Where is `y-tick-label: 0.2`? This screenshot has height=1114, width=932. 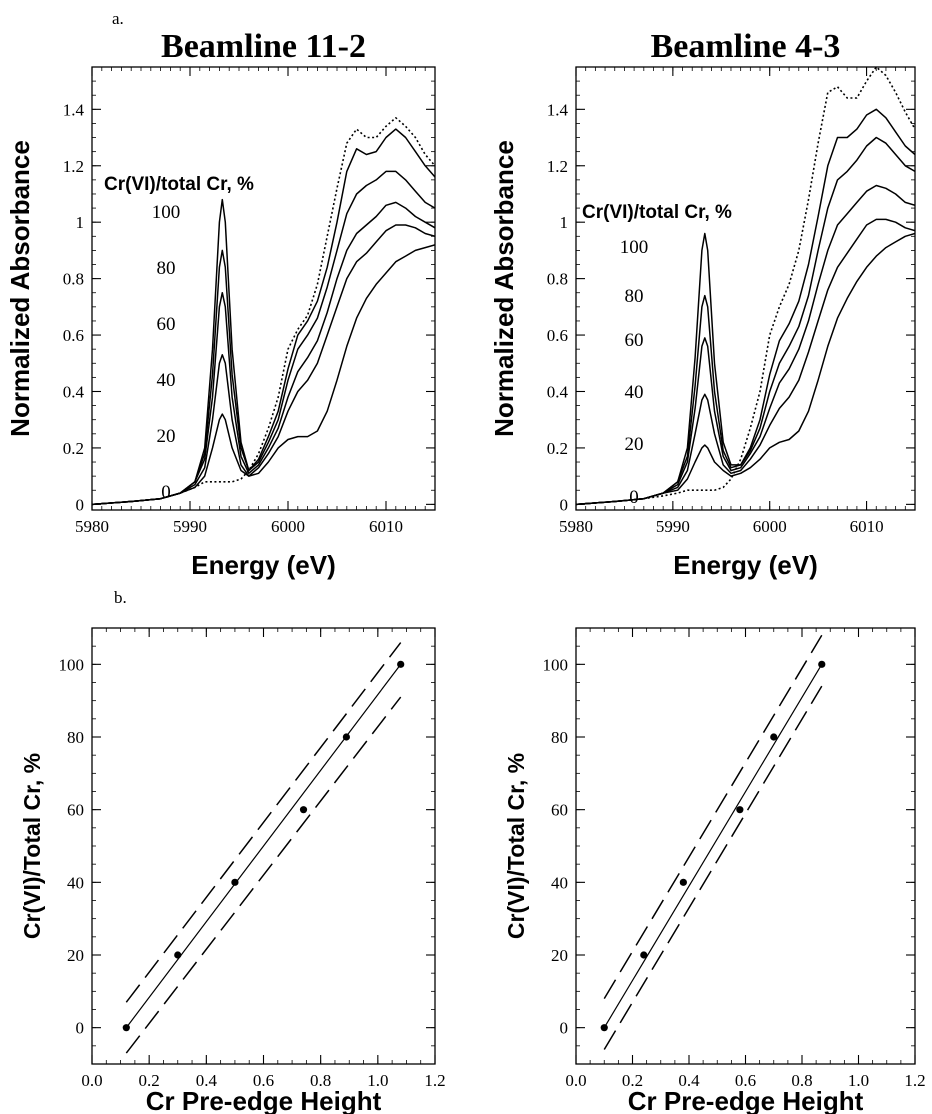
y-tick-label: 0.2 is located at coordinates (557, 448).